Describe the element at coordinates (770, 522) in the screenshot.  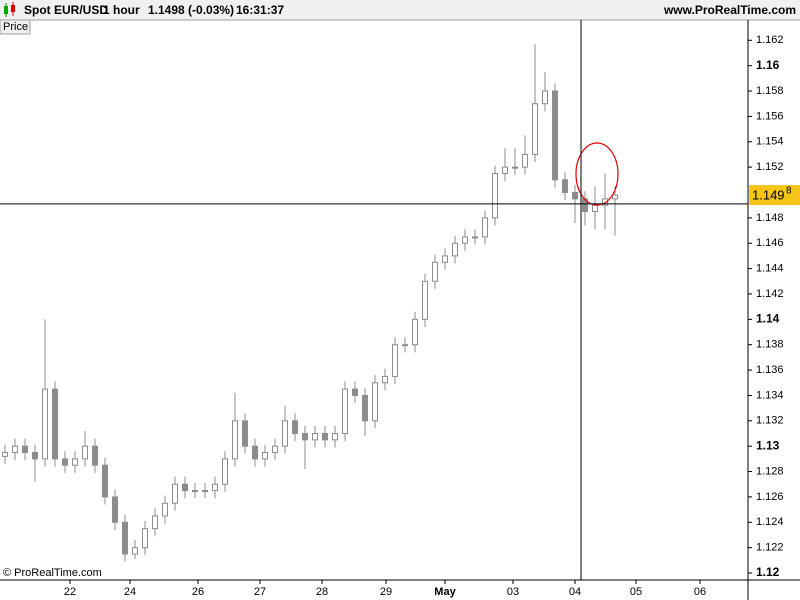
I see `y-tick-label: 1.124` at that location.